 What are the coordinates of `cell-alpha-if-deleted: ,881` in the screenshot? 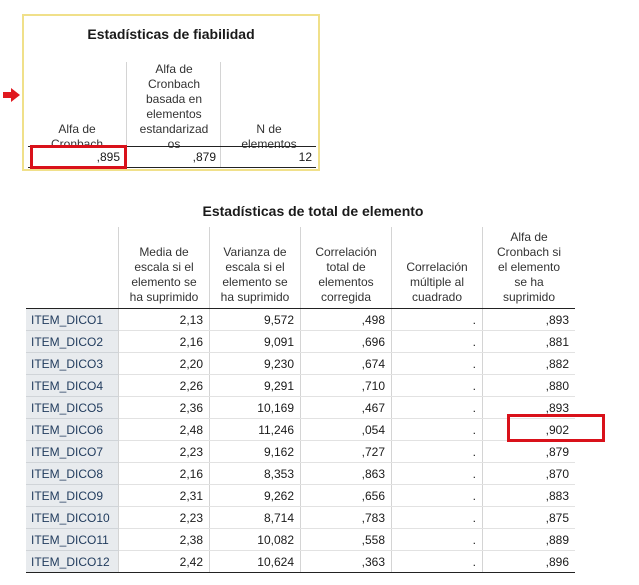 It's located at (528, 341).